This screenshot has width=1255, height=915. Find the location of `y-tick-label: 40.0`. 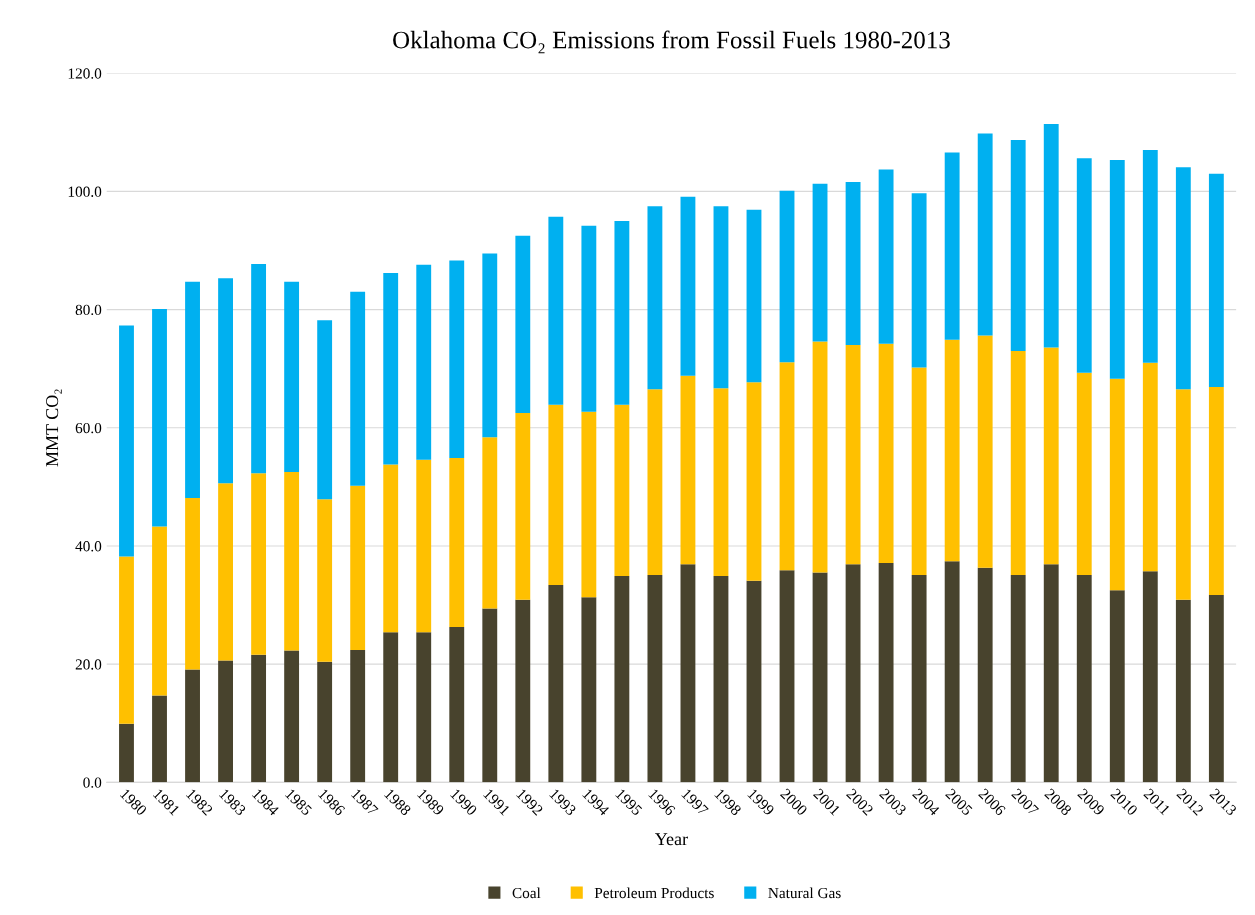

y-tick-label: 40.0 is located at coordinates (88, 546).